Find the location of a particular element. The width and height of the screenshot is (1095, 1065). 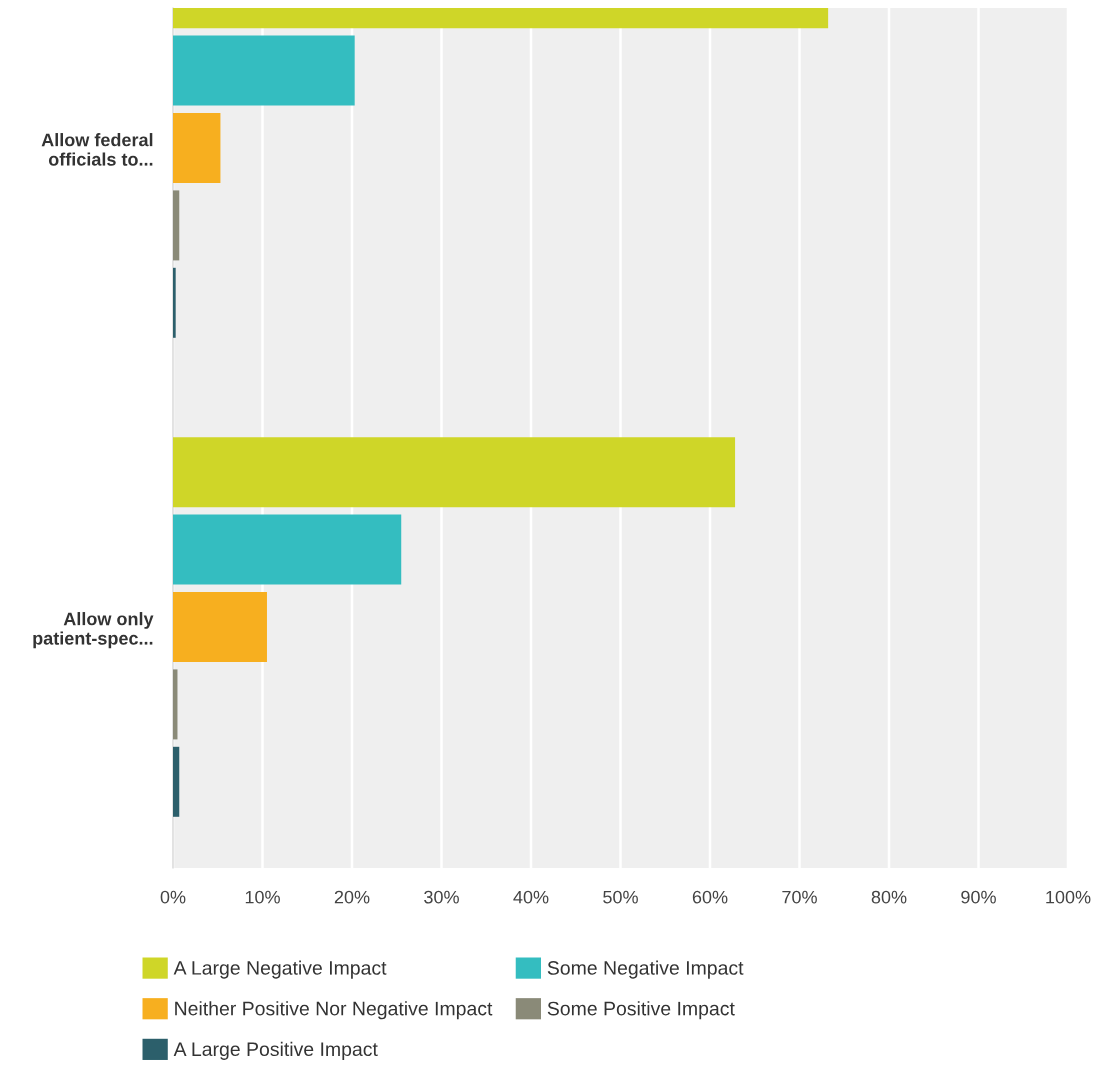

legend-label: Neither Positive Nor Negative Impact is located at coordinates (334, 1010).